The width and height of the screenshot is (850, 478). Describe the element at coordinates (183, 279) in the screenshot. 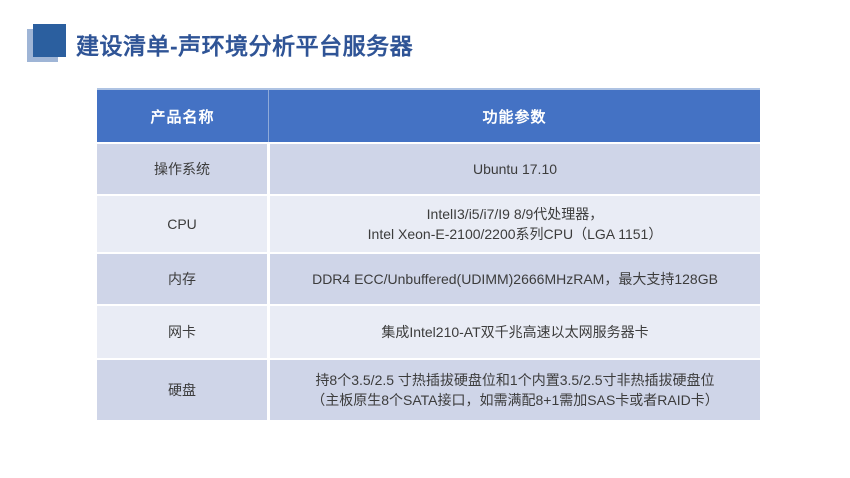

I see `row-name-memory: 内存` at that location.